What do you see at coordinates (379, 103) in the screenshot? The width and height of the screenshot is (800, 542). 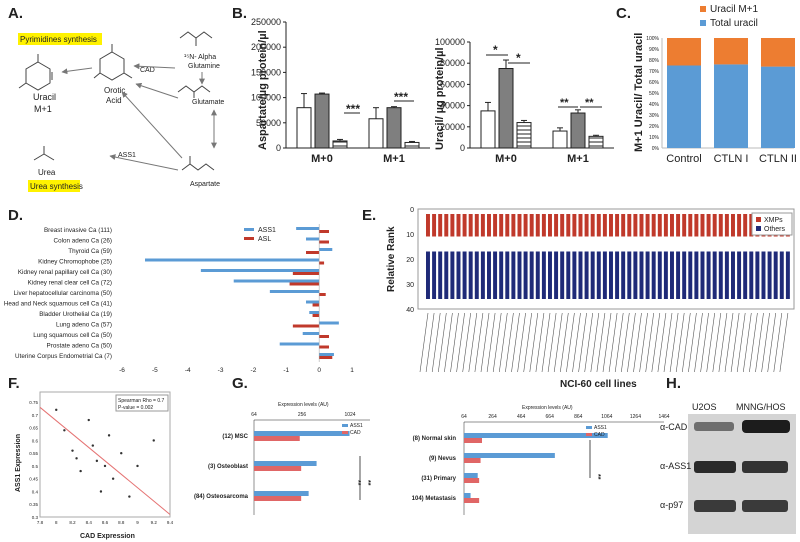 I see `b1-significance: *** ***` at bounding box center [379, 103].